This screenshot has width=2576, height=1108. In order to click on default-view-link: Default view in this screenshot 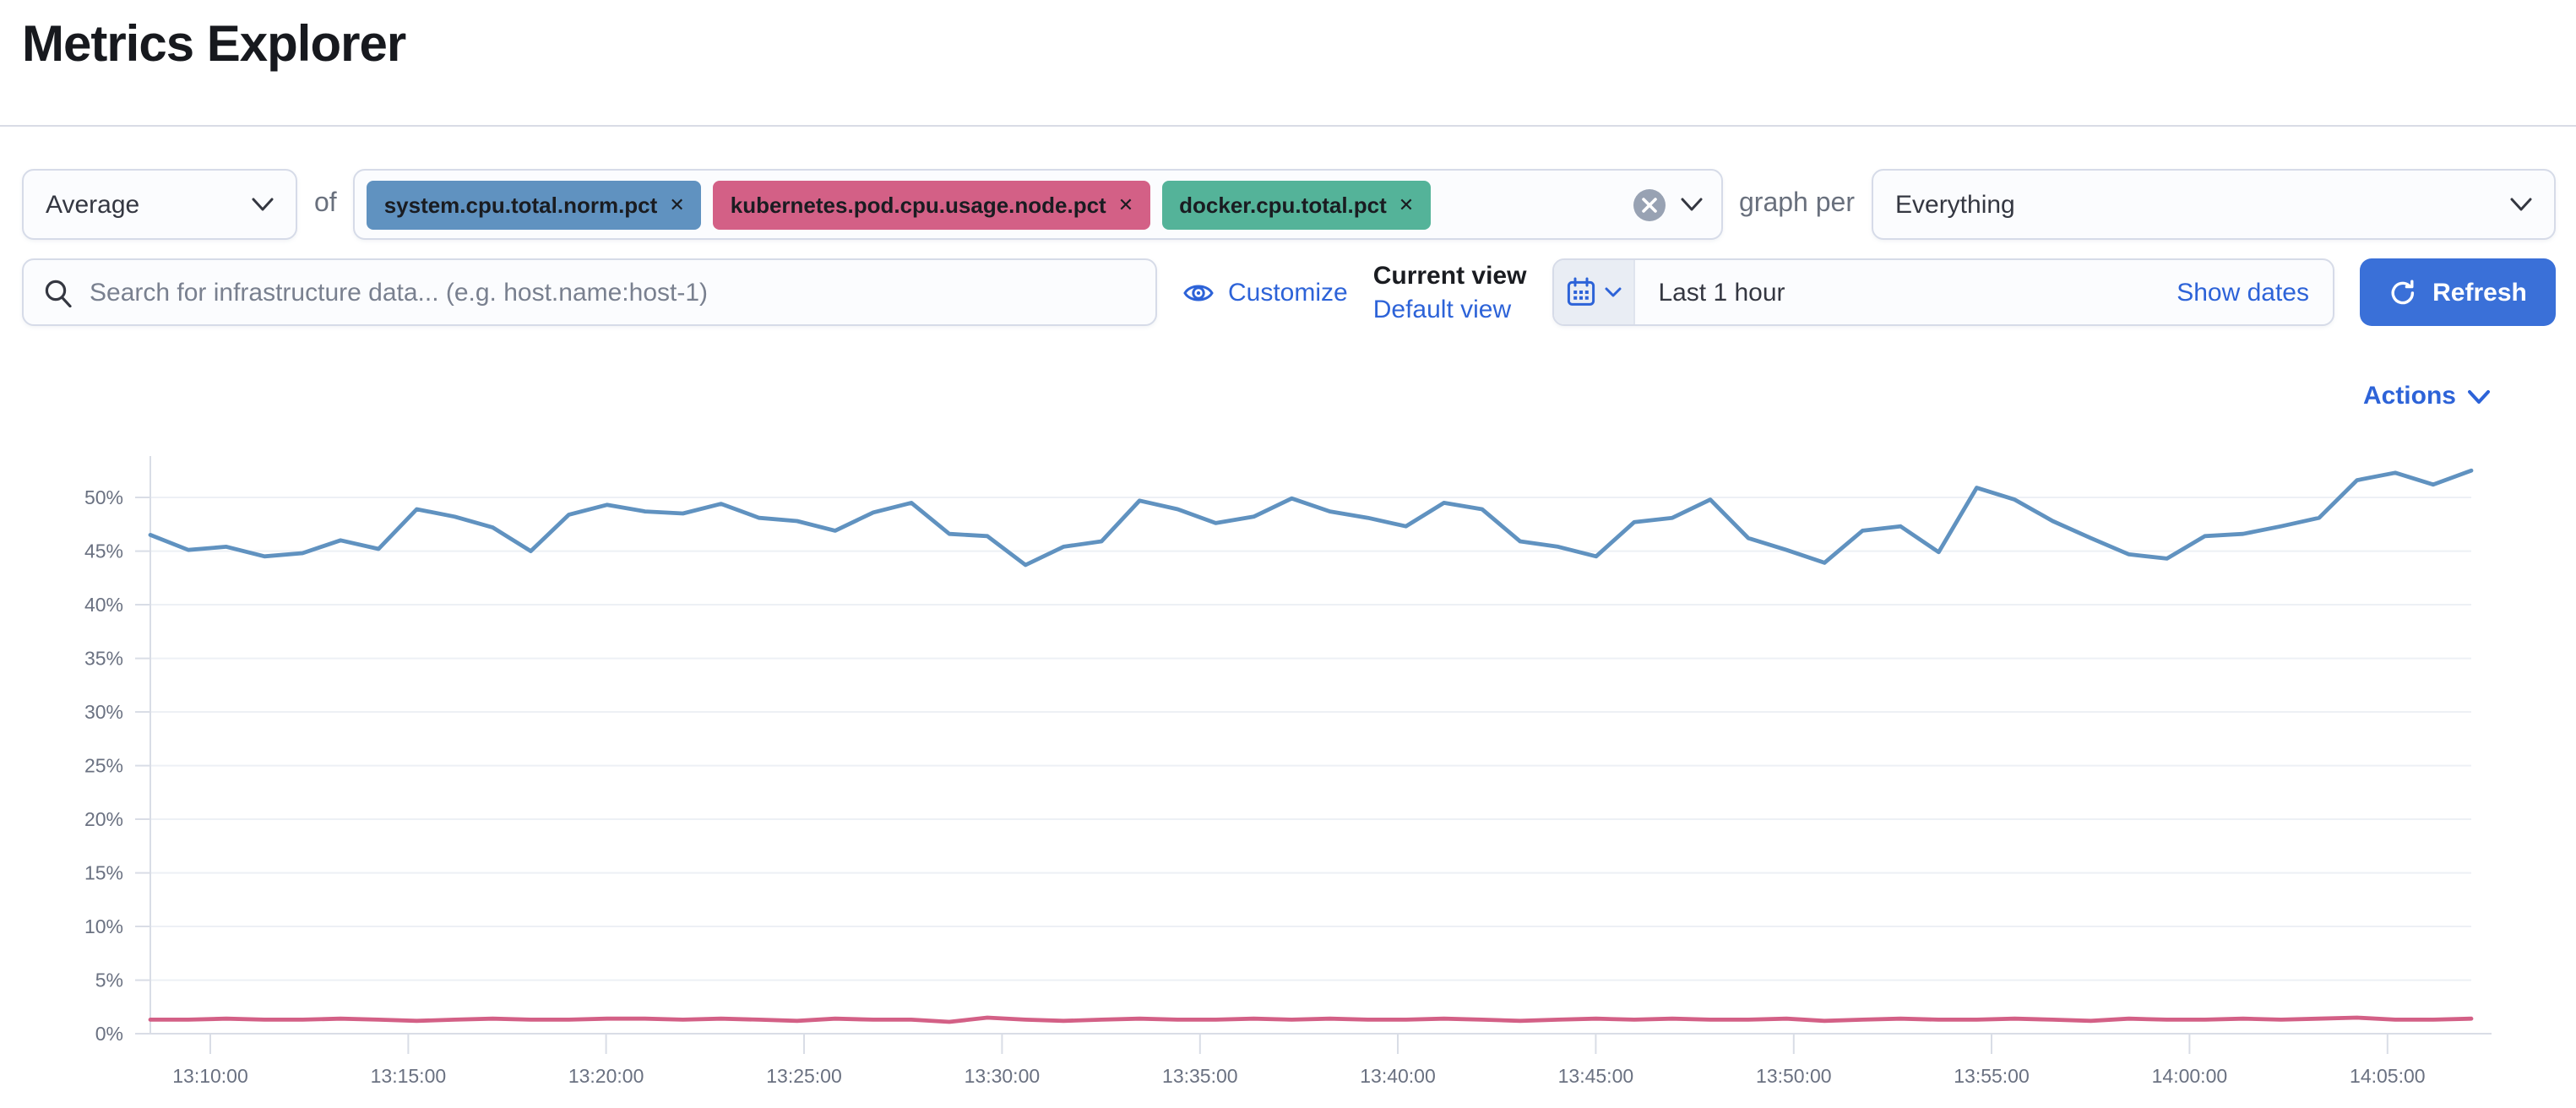, I will do `click(1442, 309)`.